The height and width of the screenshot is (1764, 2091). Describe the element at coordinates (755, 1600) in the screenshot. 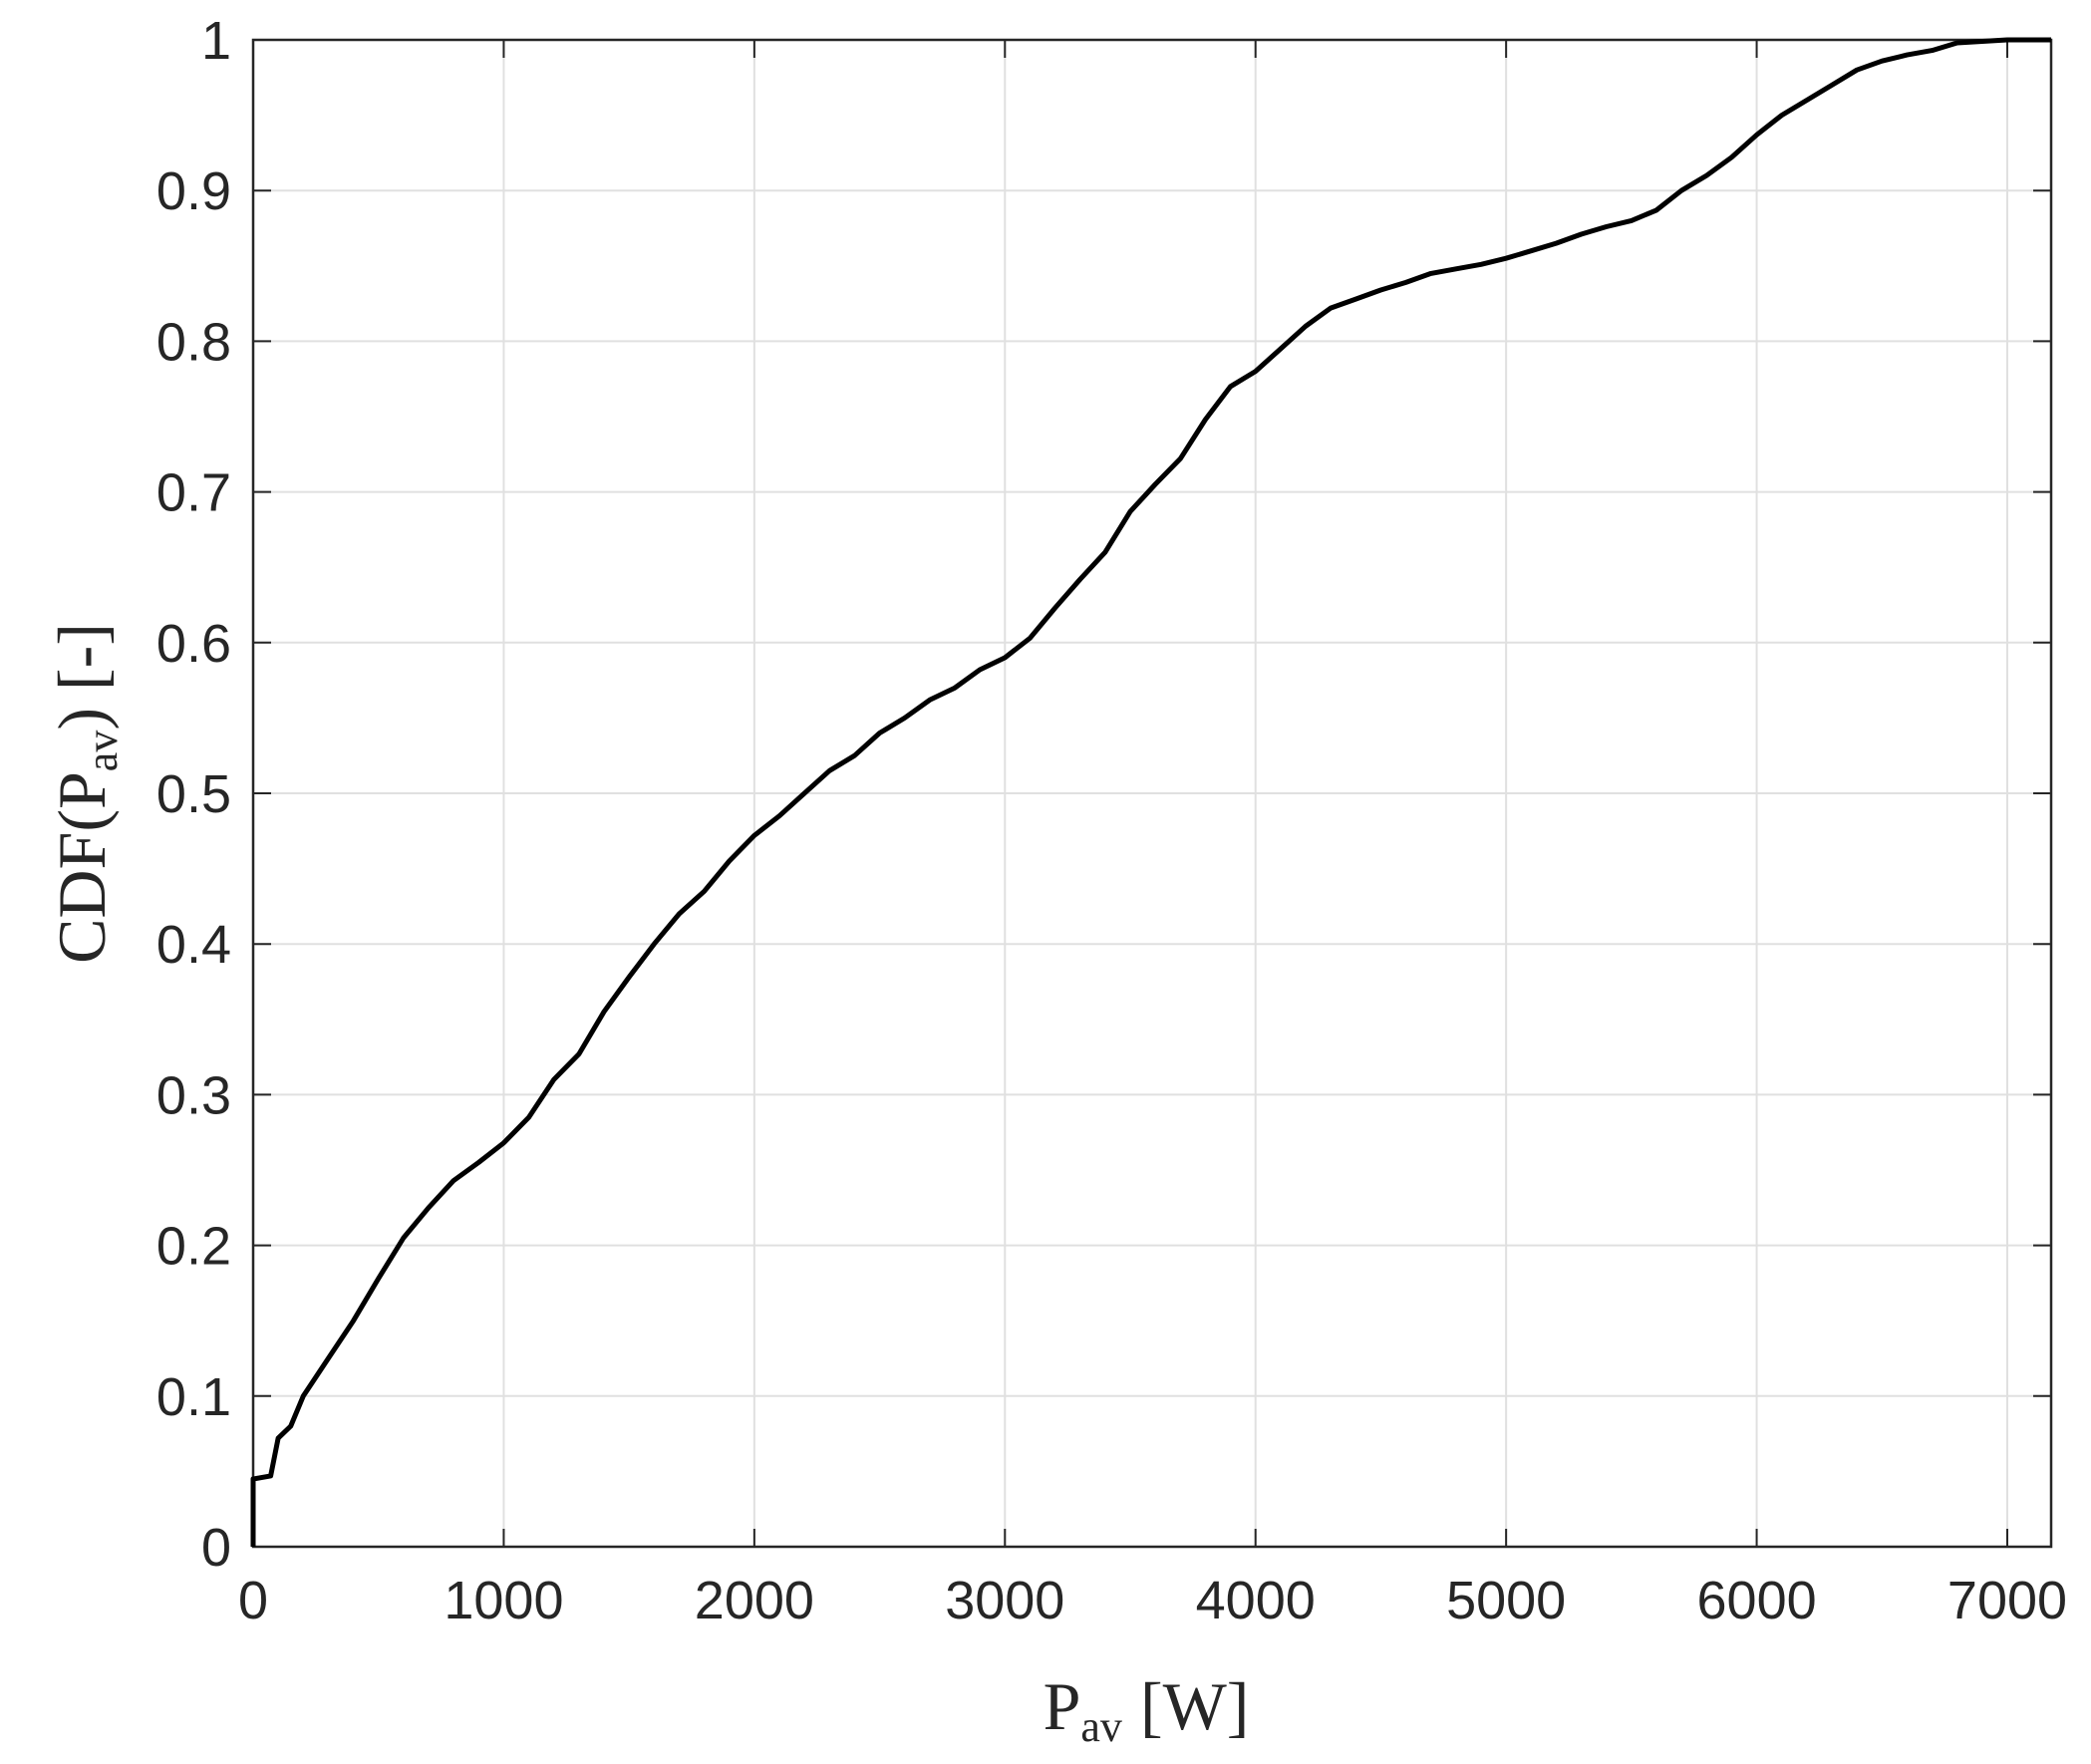

I see `x-tick-label: 2000` at that location.